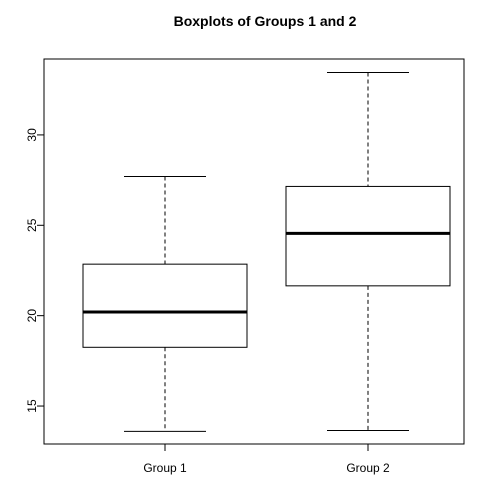 This screenshot has height=484, width=479. I want to click on y-tick-label-20: 20, so click(32, 316).